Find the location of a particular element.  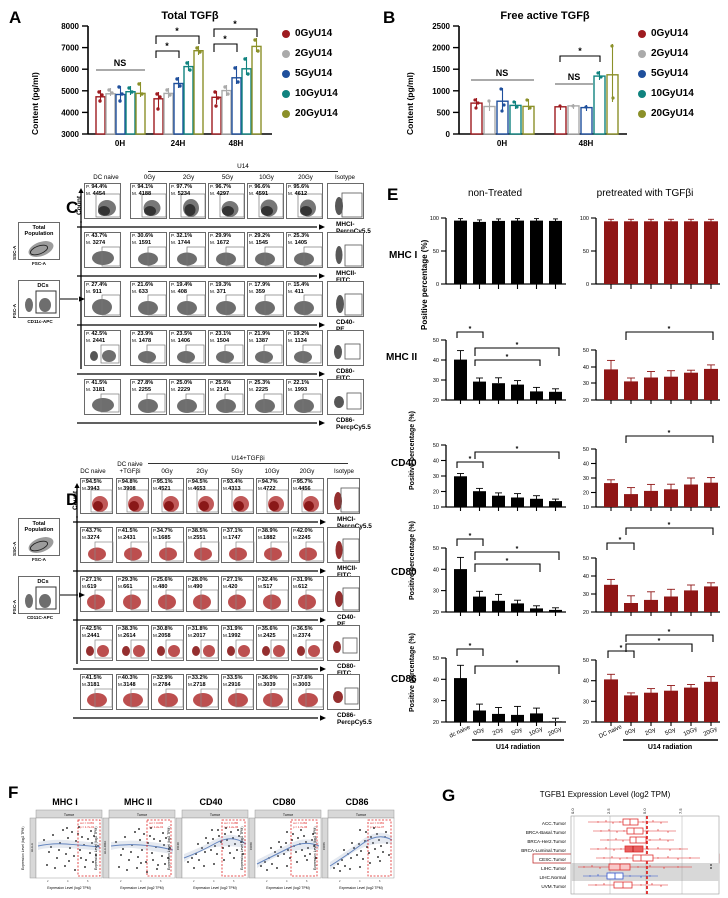

fc-marker-label: CD86- PercpCy5.5 is located at coordinates (353, 424).